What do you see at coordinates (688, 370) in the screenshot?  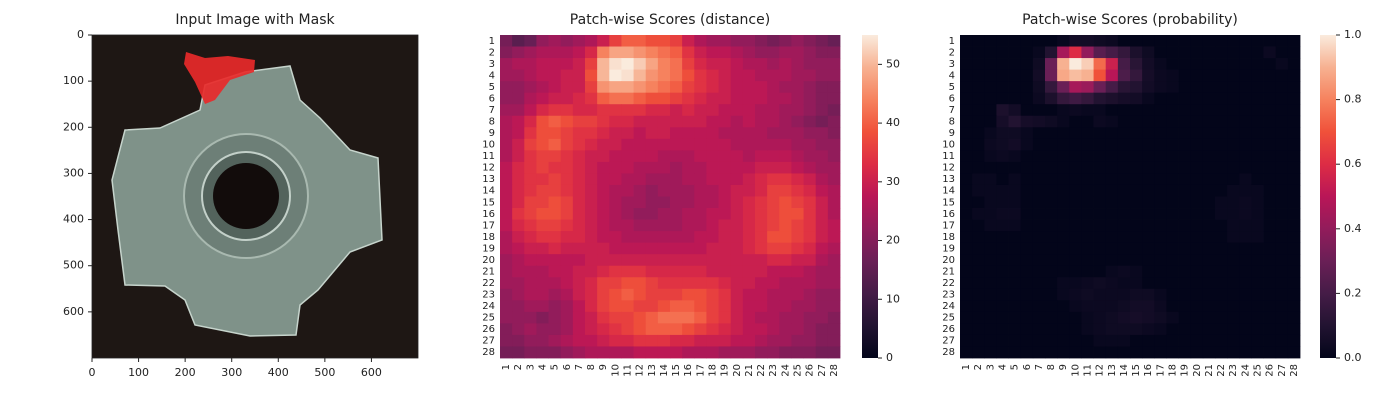 I see `x-tick-label: 16` at bounding box center [688, 370].